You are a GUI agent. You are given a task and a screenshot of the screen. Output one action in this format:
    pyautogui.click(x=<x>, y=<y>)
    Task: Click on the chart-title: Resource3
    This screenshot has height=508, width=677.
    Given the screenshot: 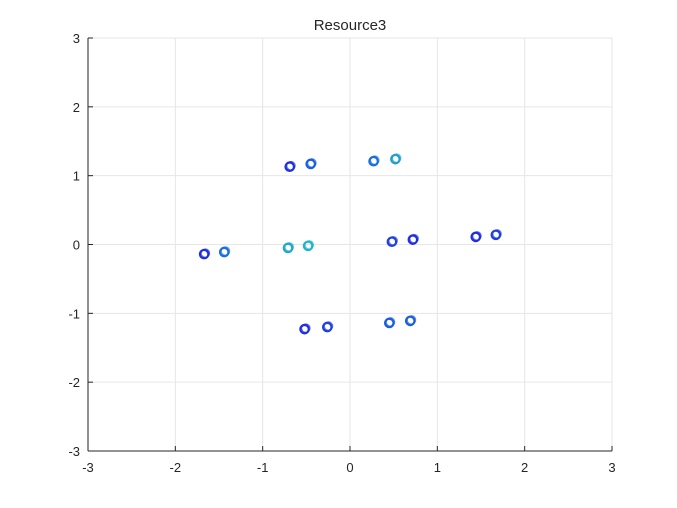 What is the action you would take?
    pyautogui.click(x=350, y=25)
    